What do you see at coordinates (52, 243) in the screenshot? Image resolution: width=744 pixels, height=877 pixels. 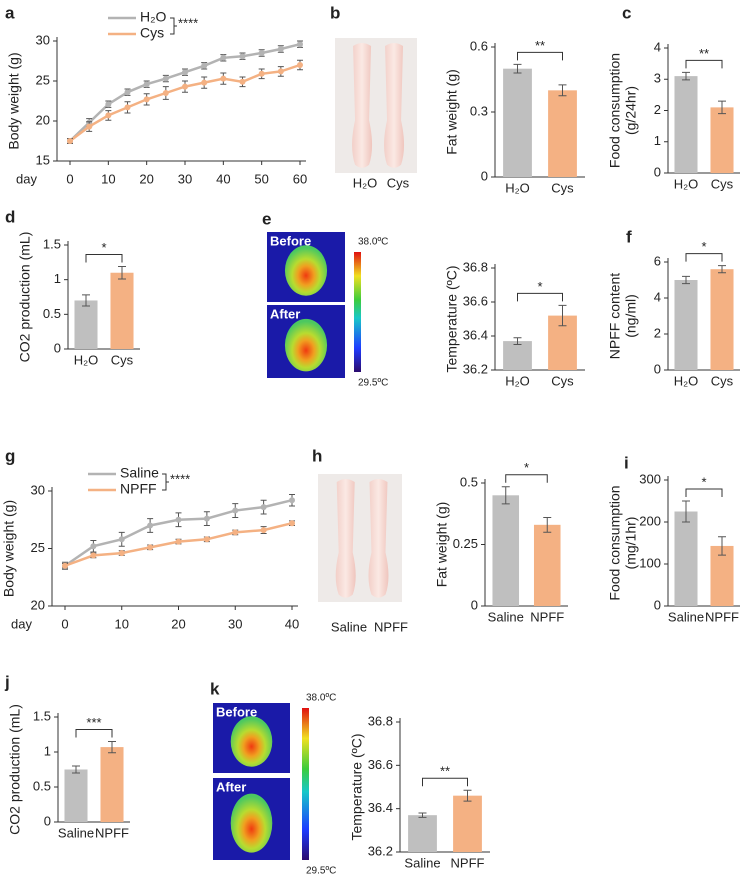 I see `y-tick-label: 1.5` at bounding box center [52, 243].